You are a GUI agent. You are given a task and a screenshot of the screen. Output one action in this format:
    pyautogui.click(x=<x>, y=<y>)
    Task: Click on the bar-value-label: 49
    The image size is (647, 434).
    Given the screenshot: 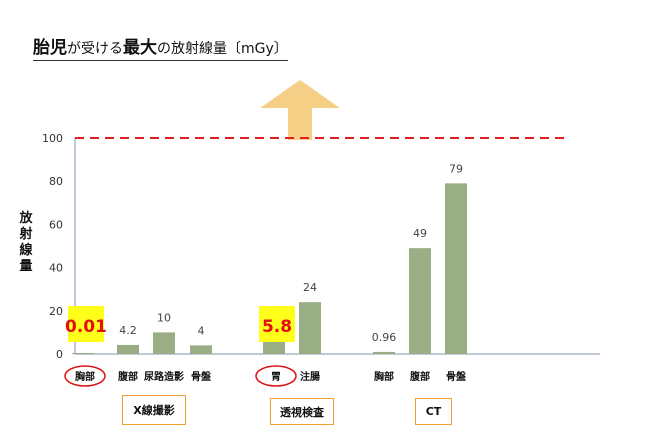 What is the action you would take?
    pyautogui.click(x=420, y=233)
    